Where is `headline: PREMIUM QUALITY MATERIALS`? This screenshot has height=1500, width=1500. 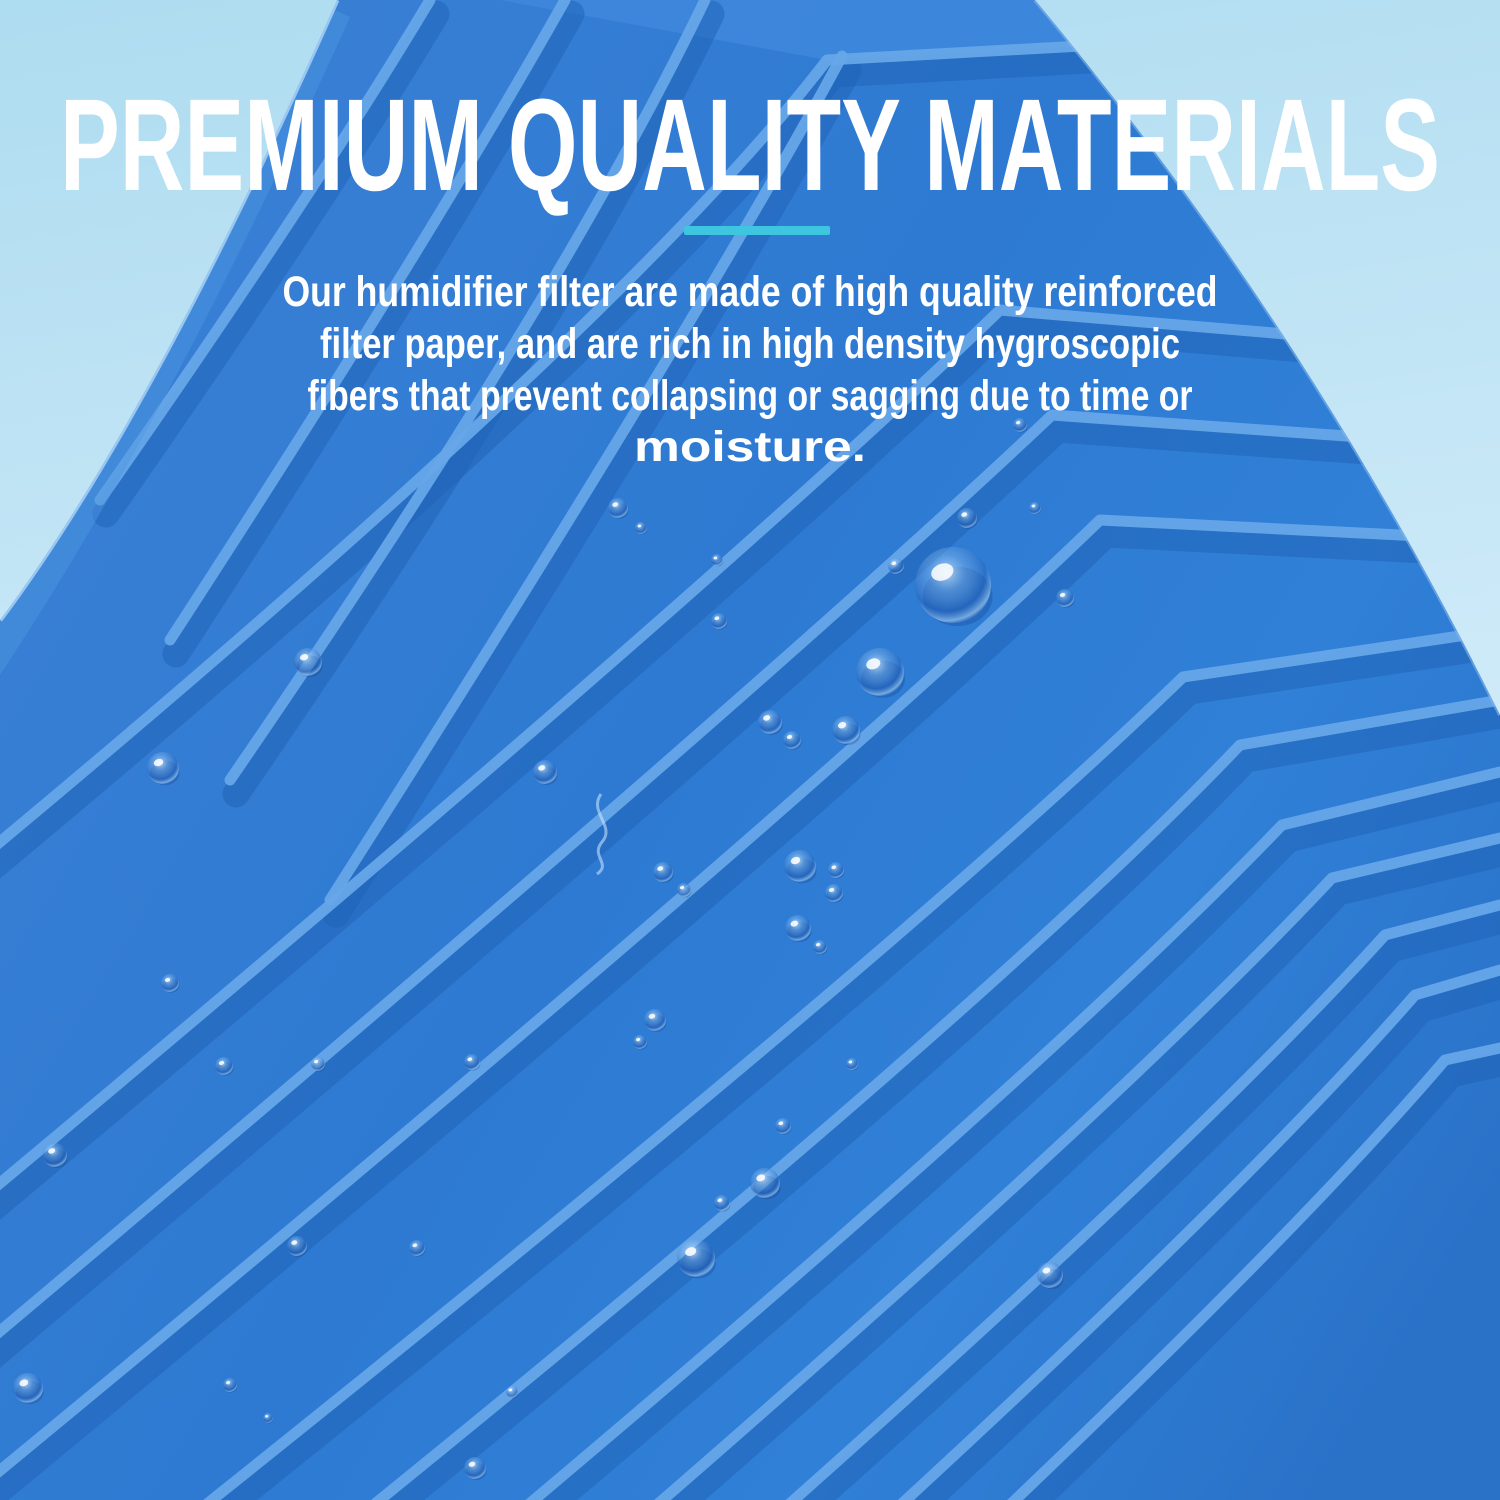 headline: PREMIUM QUALITY MATERIALS is located at coordinates (750, 144).